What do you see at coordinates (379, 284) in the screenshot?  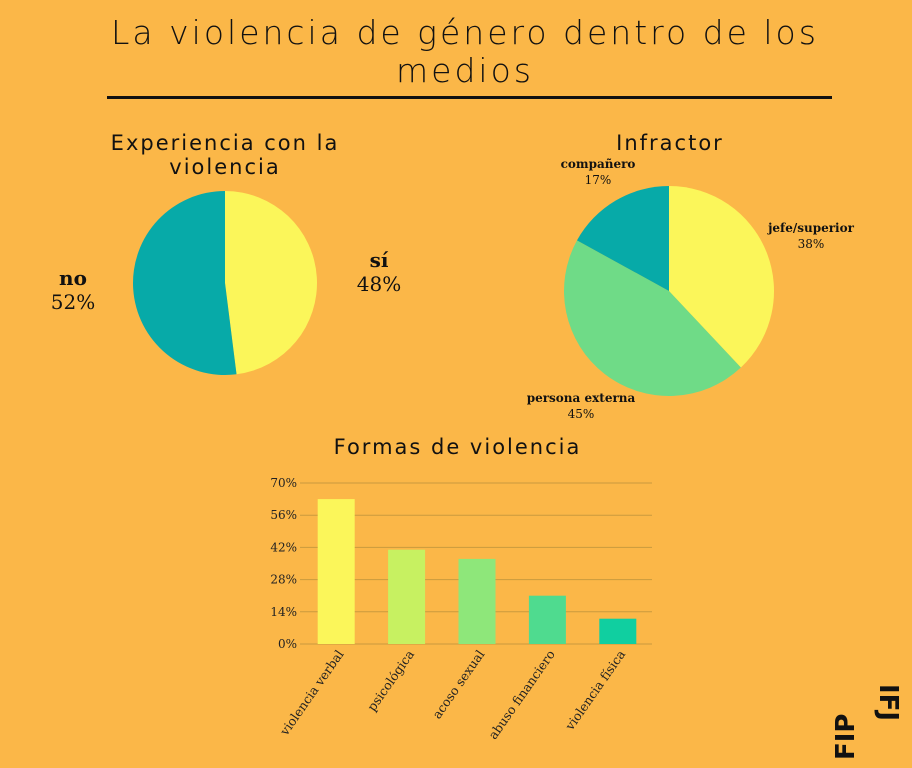 I see `pie1-label-si-value: 48%` at bounding box center [379, 284].